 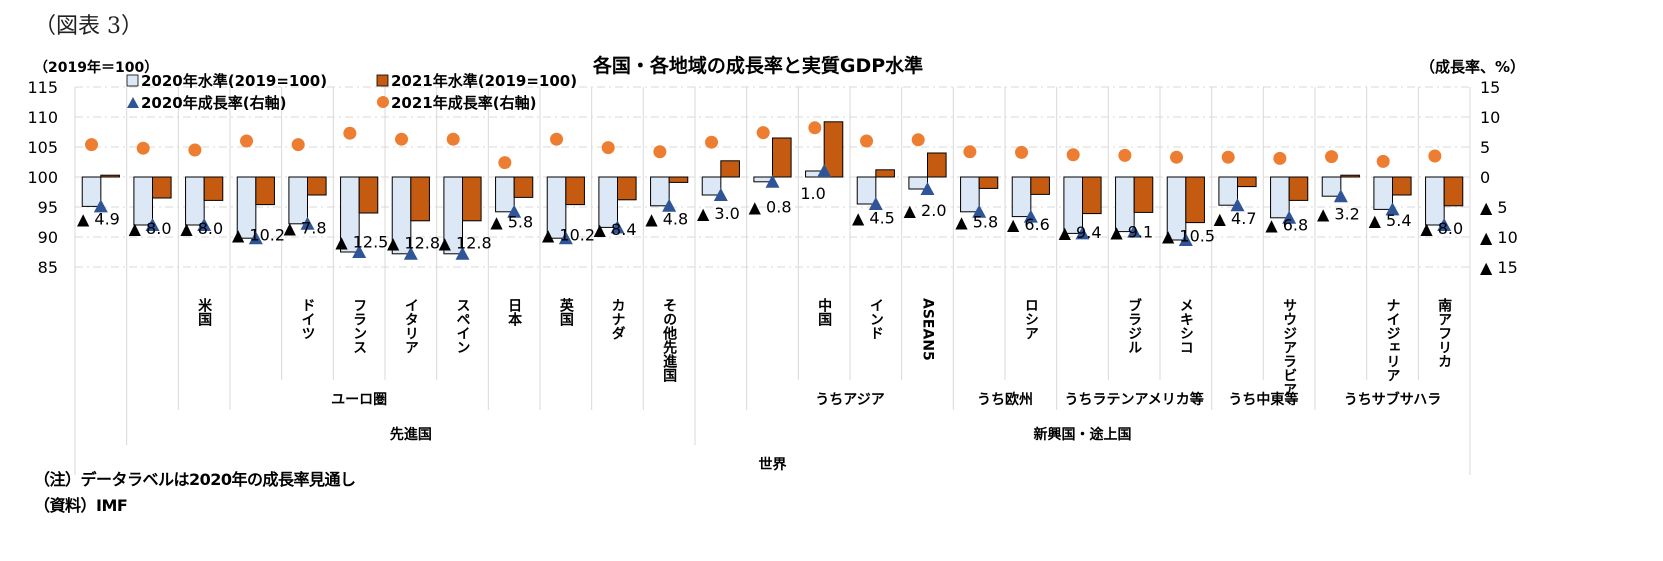 I want to click on right-tick-label: 5, so click(x=1485, y=147).